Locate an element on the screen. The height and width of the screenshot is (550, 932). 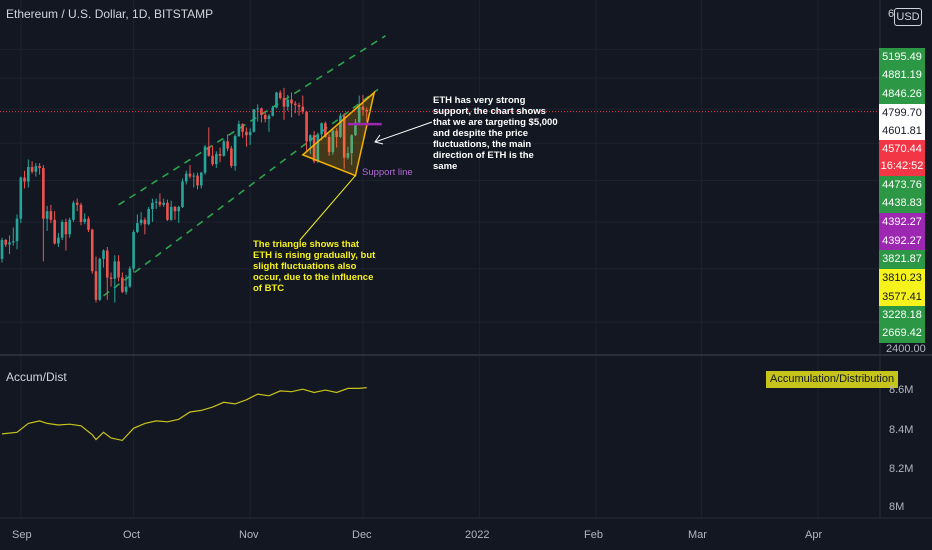
indicator-title: Accum/Dist is located at coordinates (36, 377).